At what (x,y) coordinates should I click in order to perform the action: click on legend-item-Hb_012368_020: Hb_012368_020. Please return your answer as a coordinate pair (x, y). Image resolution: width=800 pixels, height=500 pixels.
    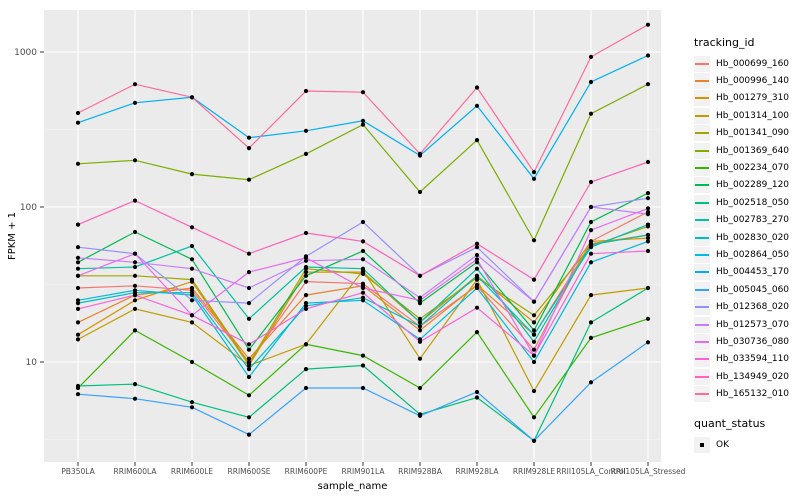
    Looking at the image, I should click on (746, 307).